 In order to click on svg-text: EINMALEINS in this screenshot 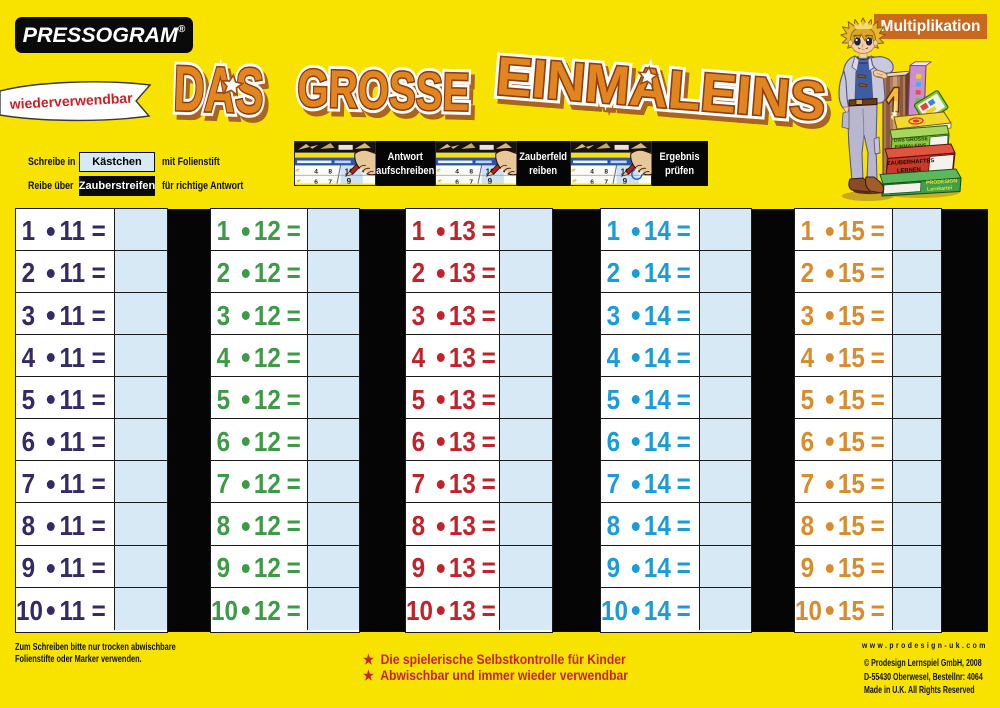, I will do `click(661, 89)`.